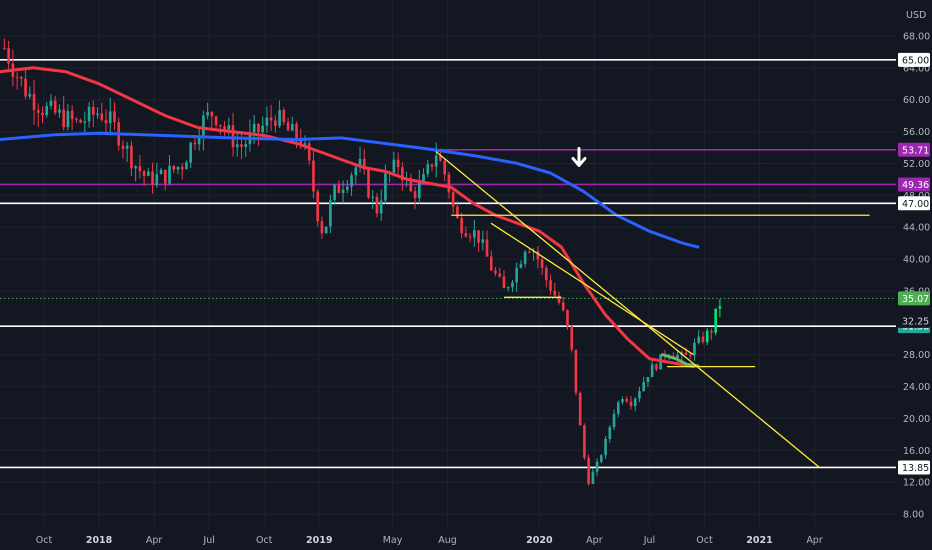 This screenshot has height=550, width=932. What do you see at coordinates (759, 540) in the screenshot?
I see `x-tick-label: 2021` at bounding box center [759, 540].